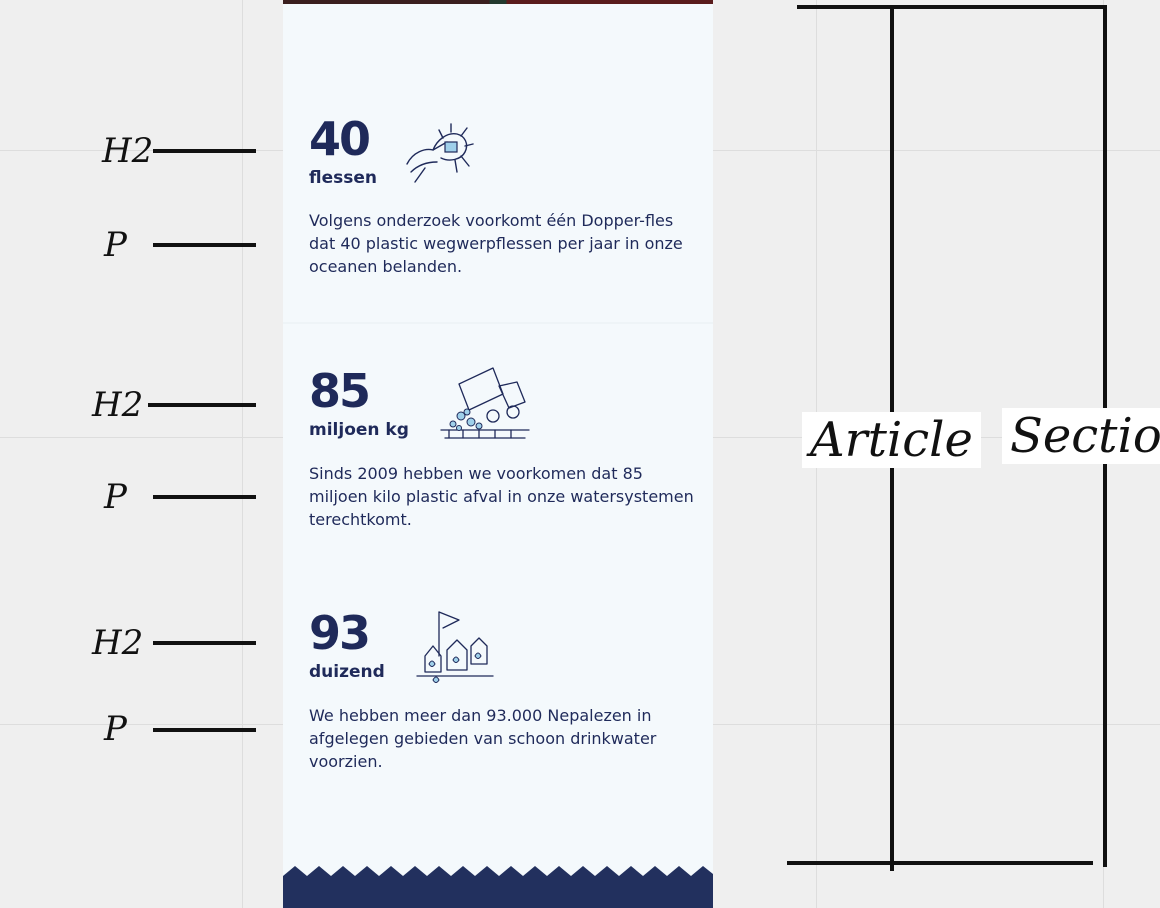 The width and height of the screenshot is (1160, 908). I want to click on p-annotation-2: P, so click(115, 497).